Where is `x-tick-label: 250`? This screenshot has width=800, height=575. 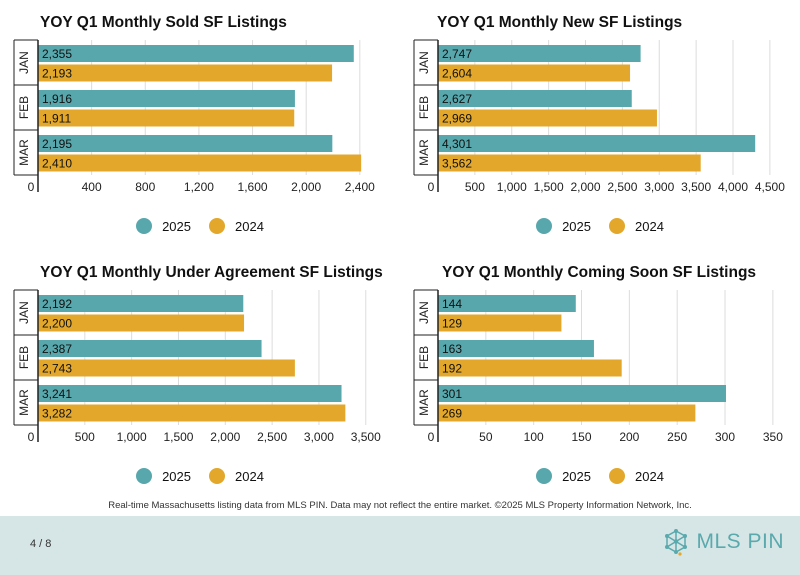
x-tick-label: 250 is located at coordinates (677, 437).